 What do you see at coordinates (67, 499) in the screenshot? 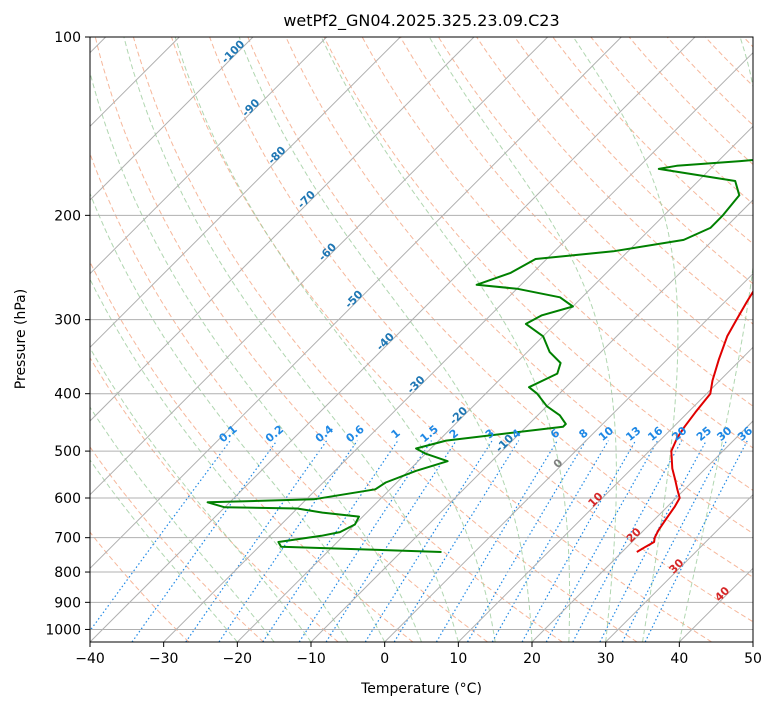
I see `y-tick-label: 600` at bounding box center [67, 499].